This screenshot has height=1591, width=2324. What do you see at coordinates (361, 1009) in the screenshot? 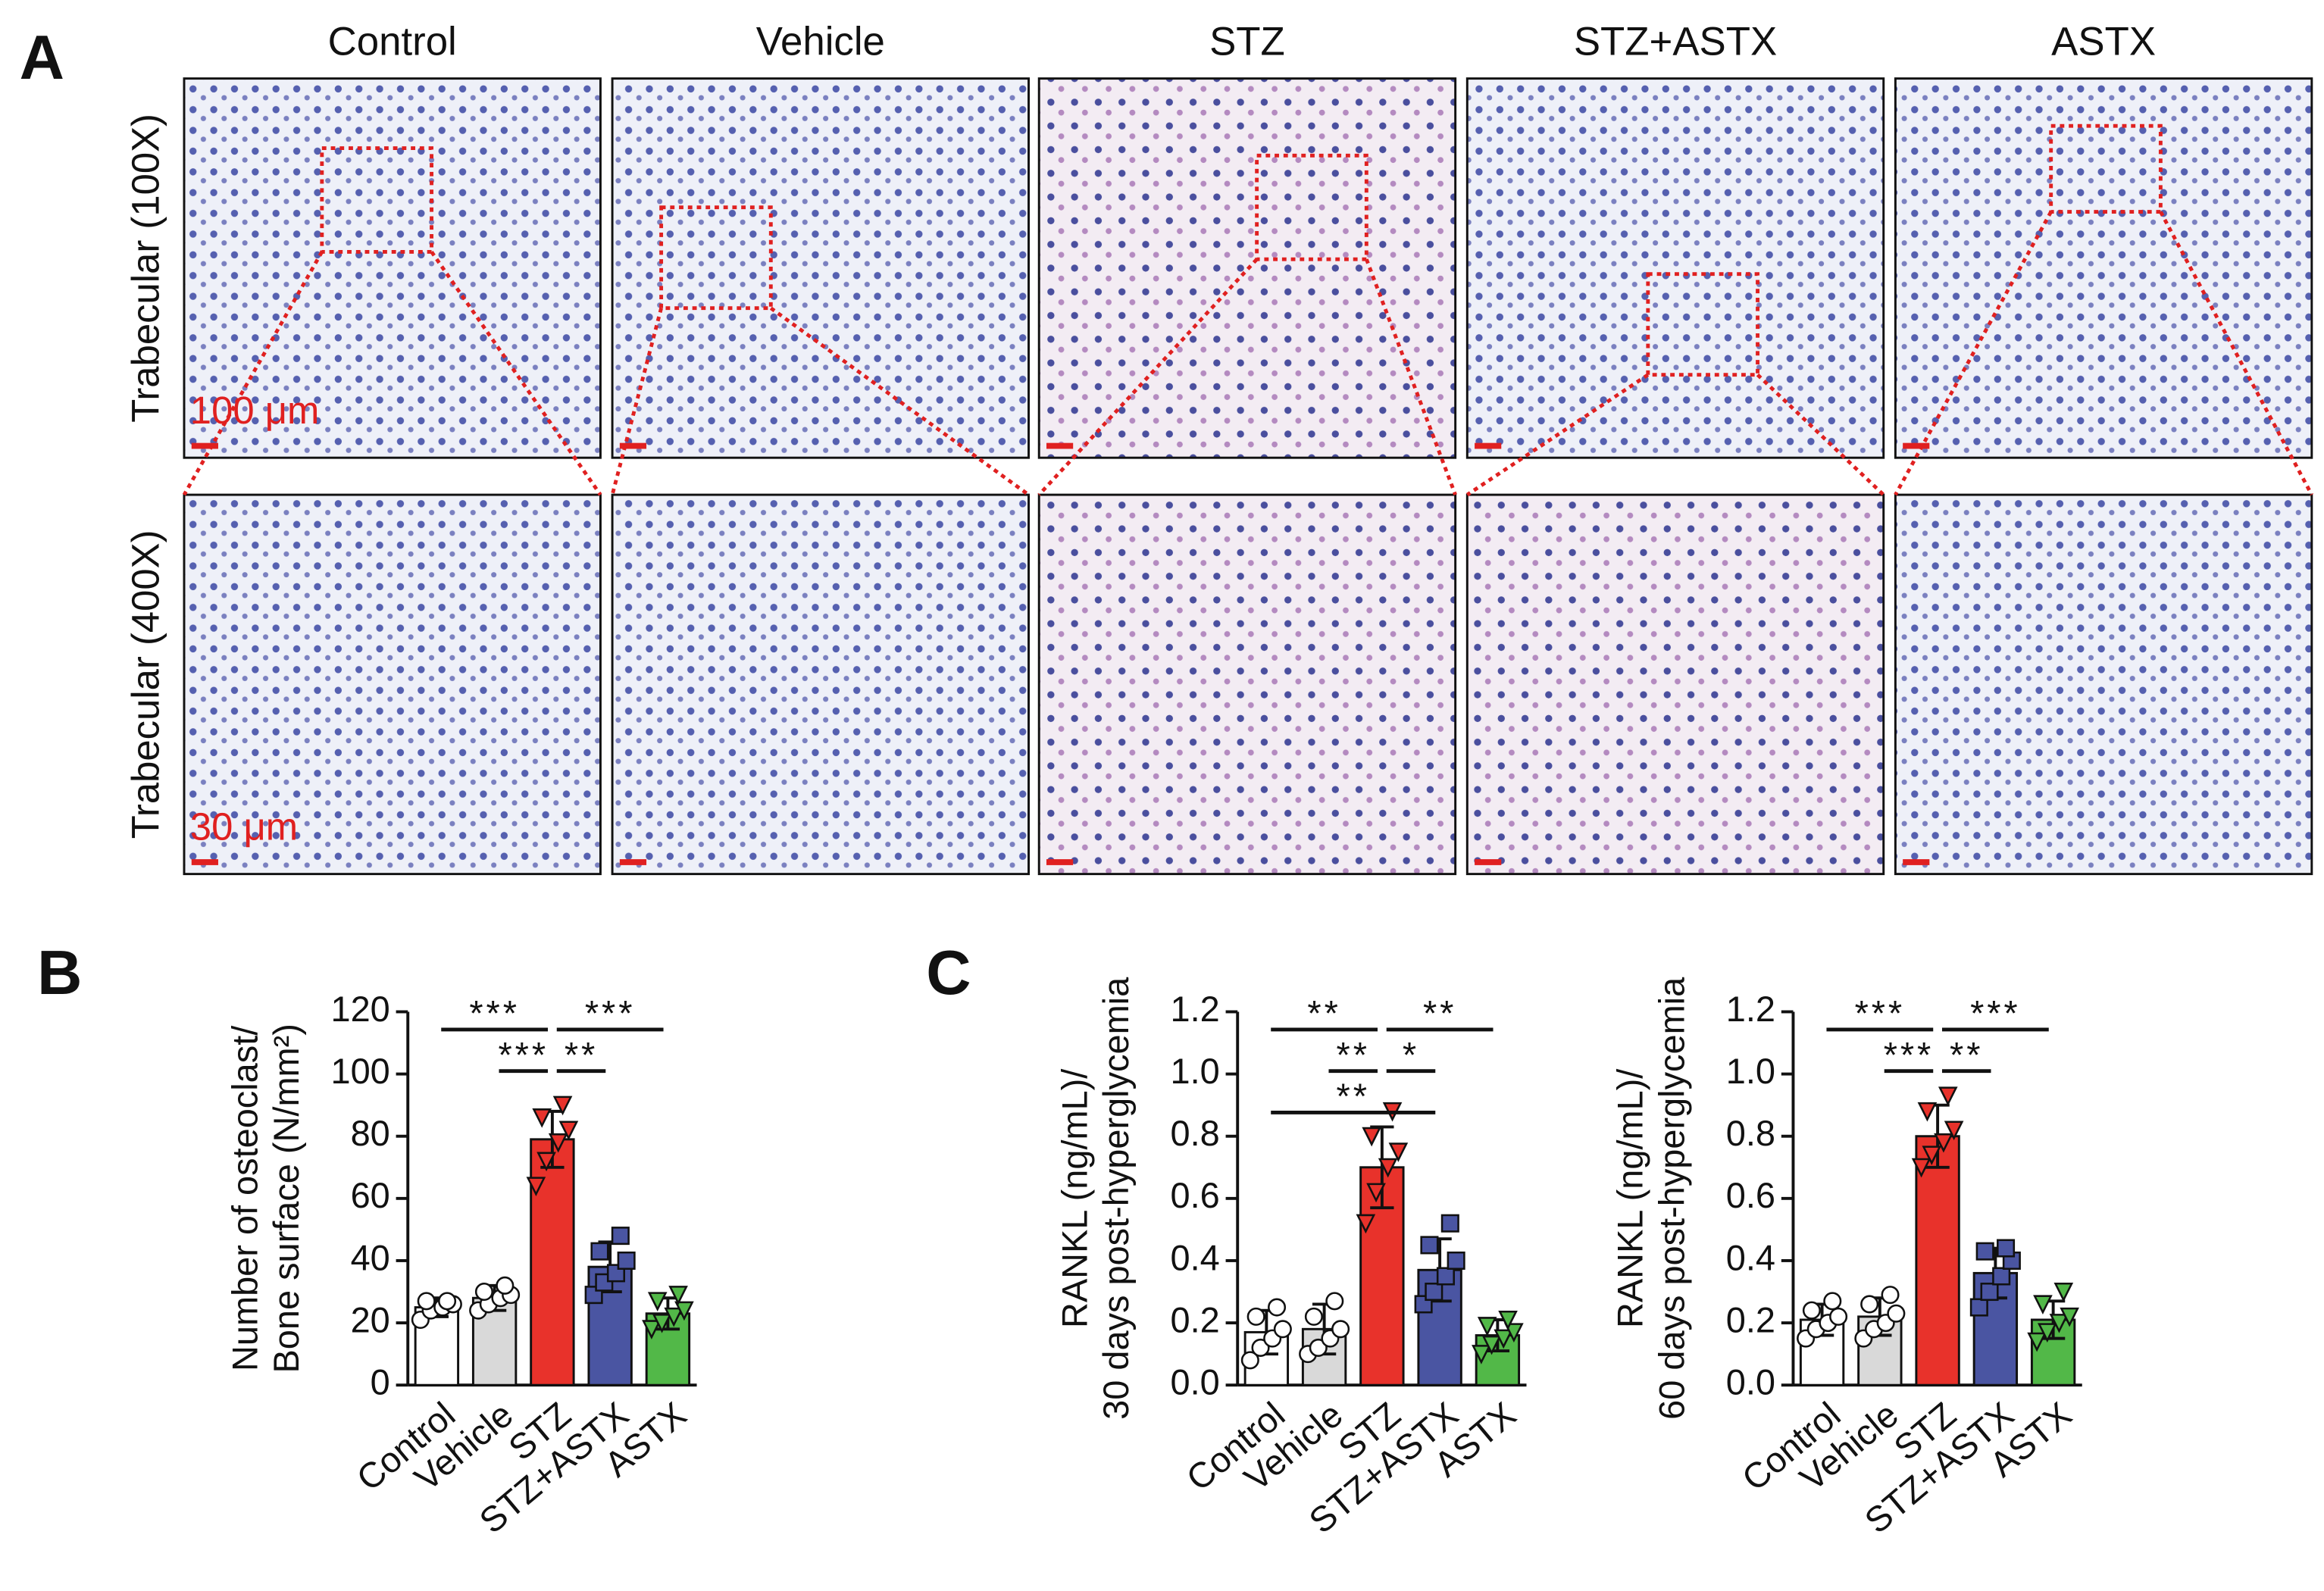
I see `y-tick-label: 120` at bounding box center [361, 1009].